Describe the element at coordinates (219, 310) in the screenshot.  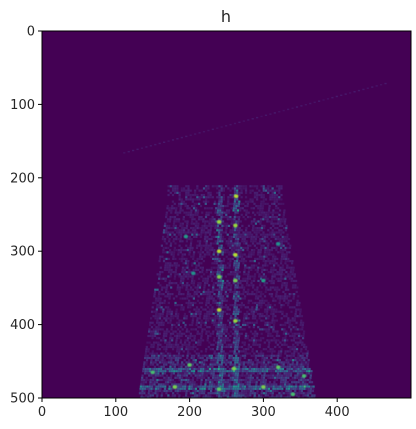
I see `hot-spot` at that location.